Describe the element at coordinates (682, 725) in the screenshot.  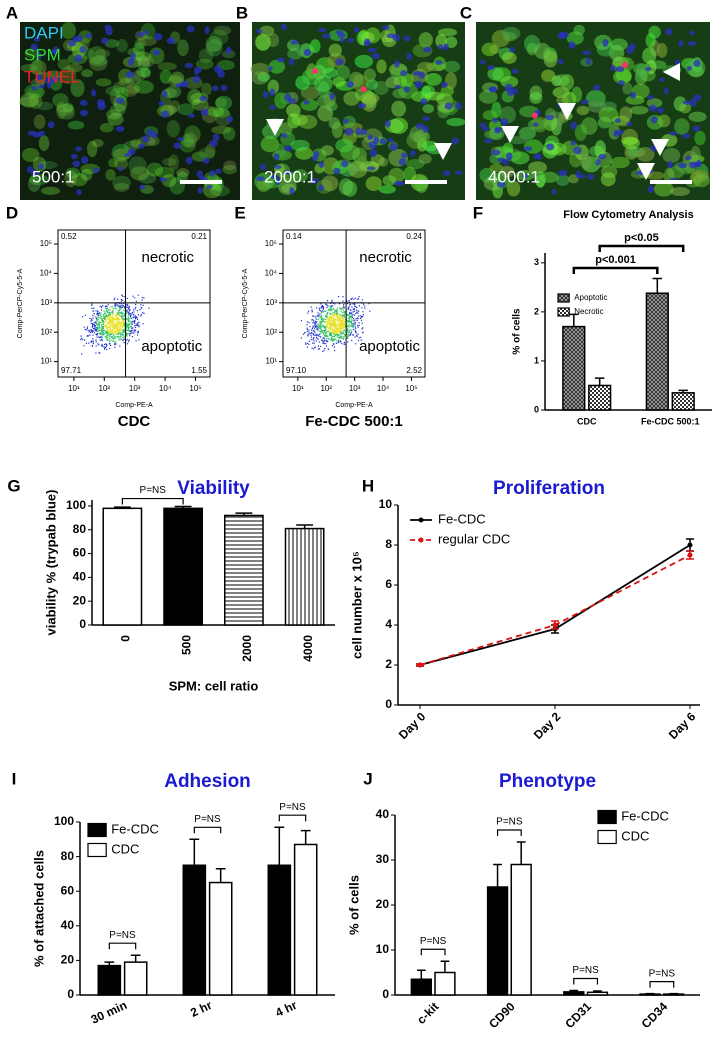
I see `x-tick-label: Day 6` at that location.